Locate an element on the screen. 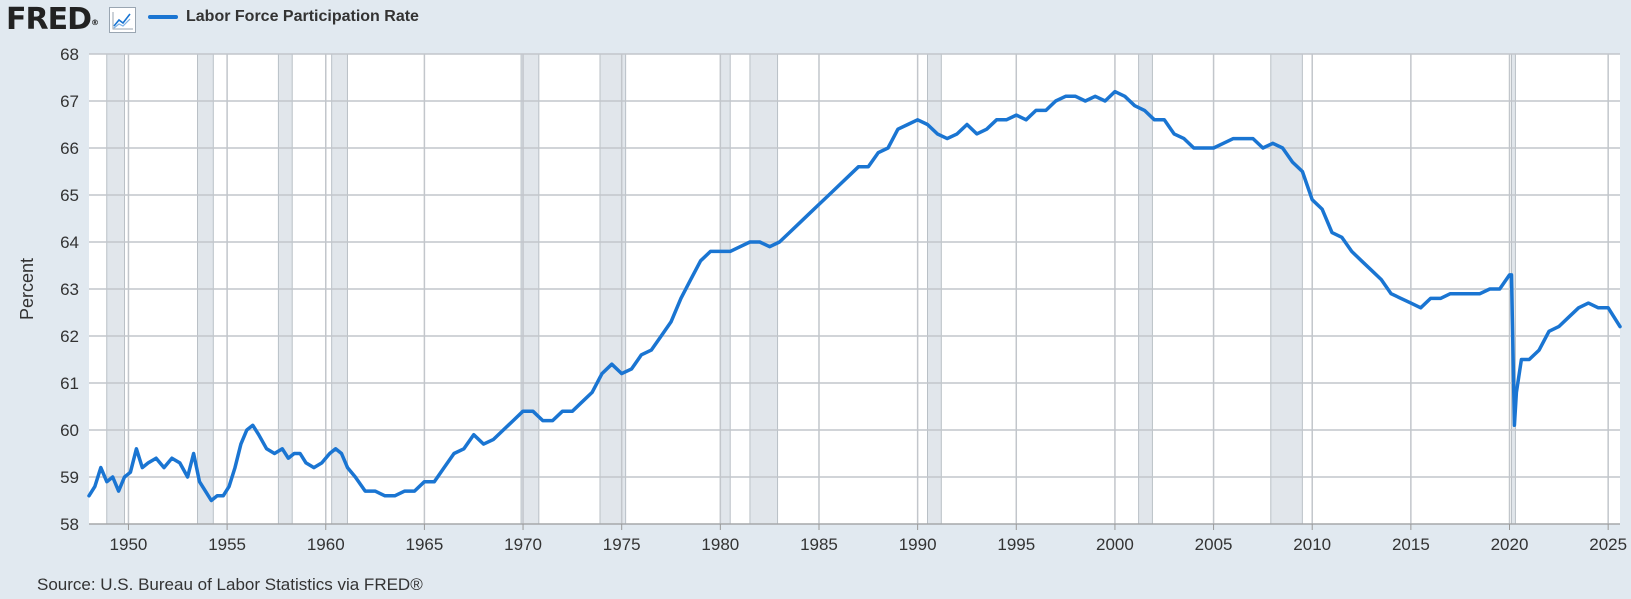 This screenshot has height=599, width=1631. x-tick-label: 1995 is located at coordinates (1016, 544).